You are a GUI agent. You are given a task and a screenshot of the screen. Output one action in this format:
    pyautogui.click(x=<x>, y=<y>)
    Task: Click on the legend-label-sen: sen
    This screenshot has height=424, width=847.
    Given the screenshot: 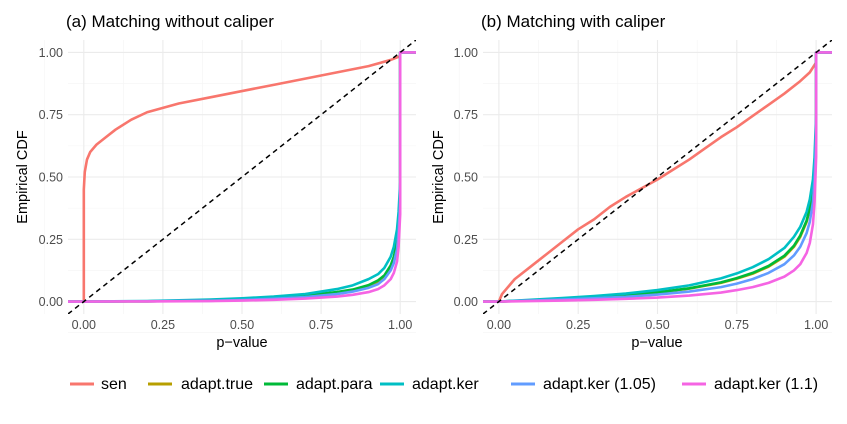 What is the action you would take?
    pyautogui.click(x=114, y=384)
    